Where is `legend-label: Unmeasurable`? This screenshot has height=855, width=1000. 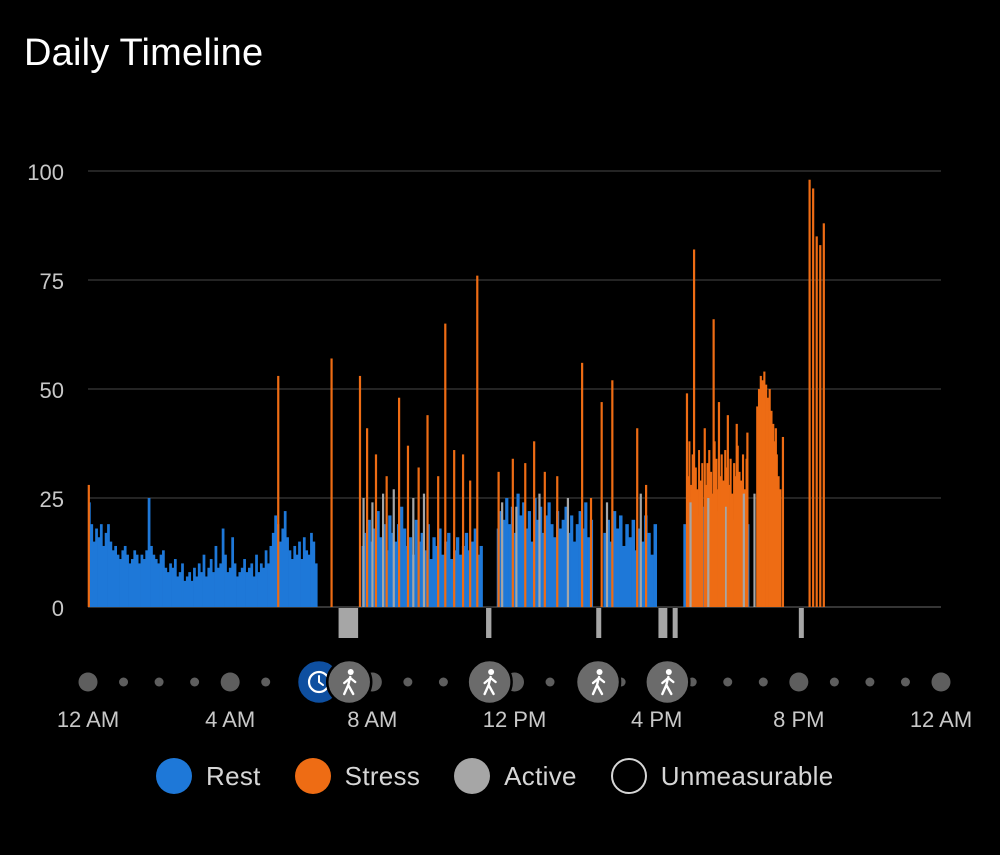
legend-label: Unmeasurable is located at coordinates (747, 775).